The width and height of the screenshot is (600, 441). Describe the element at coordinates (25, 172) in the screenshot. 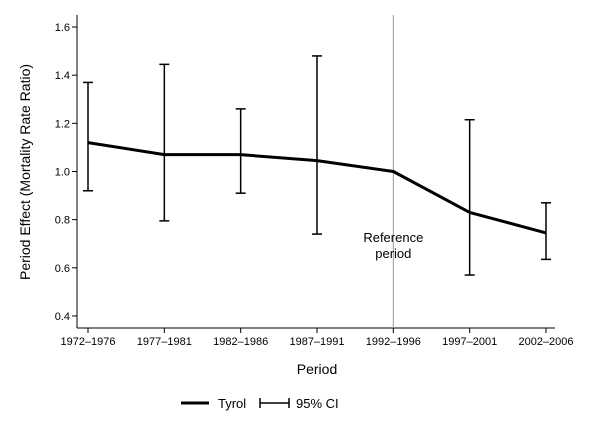

I see `y-axis-label: Period Effect (Mortality Rate Ratio)` at that location.